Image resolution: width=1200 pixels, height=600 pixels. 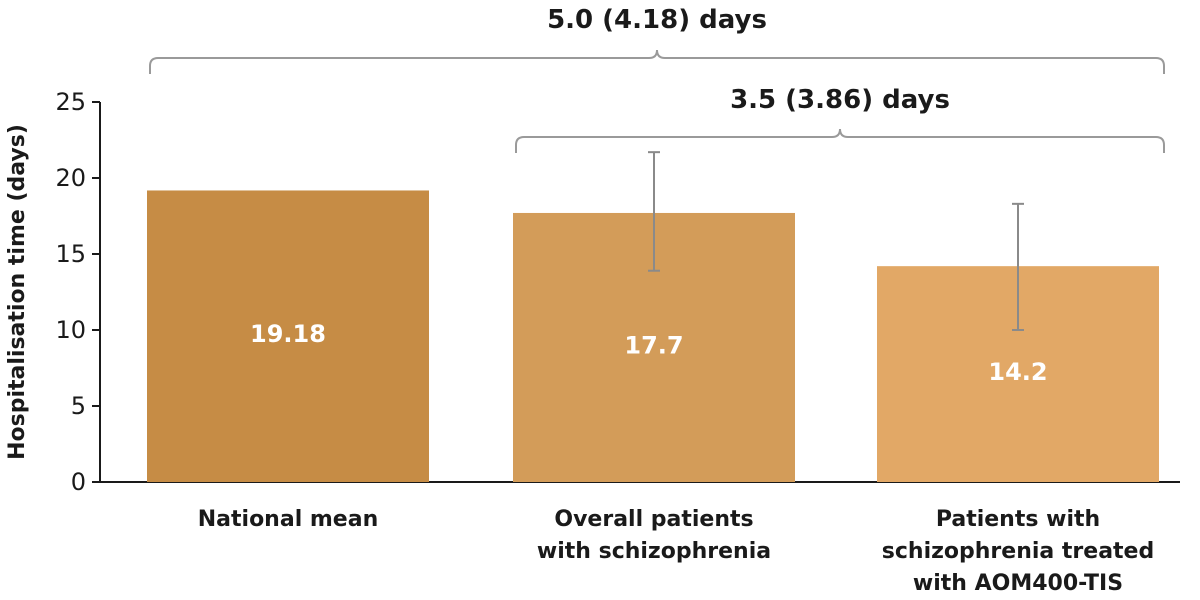 What do you see at coordinates (78, 406) in the screenshot?
I see `y-tick-label: 5` at bounding box center [78, 406].